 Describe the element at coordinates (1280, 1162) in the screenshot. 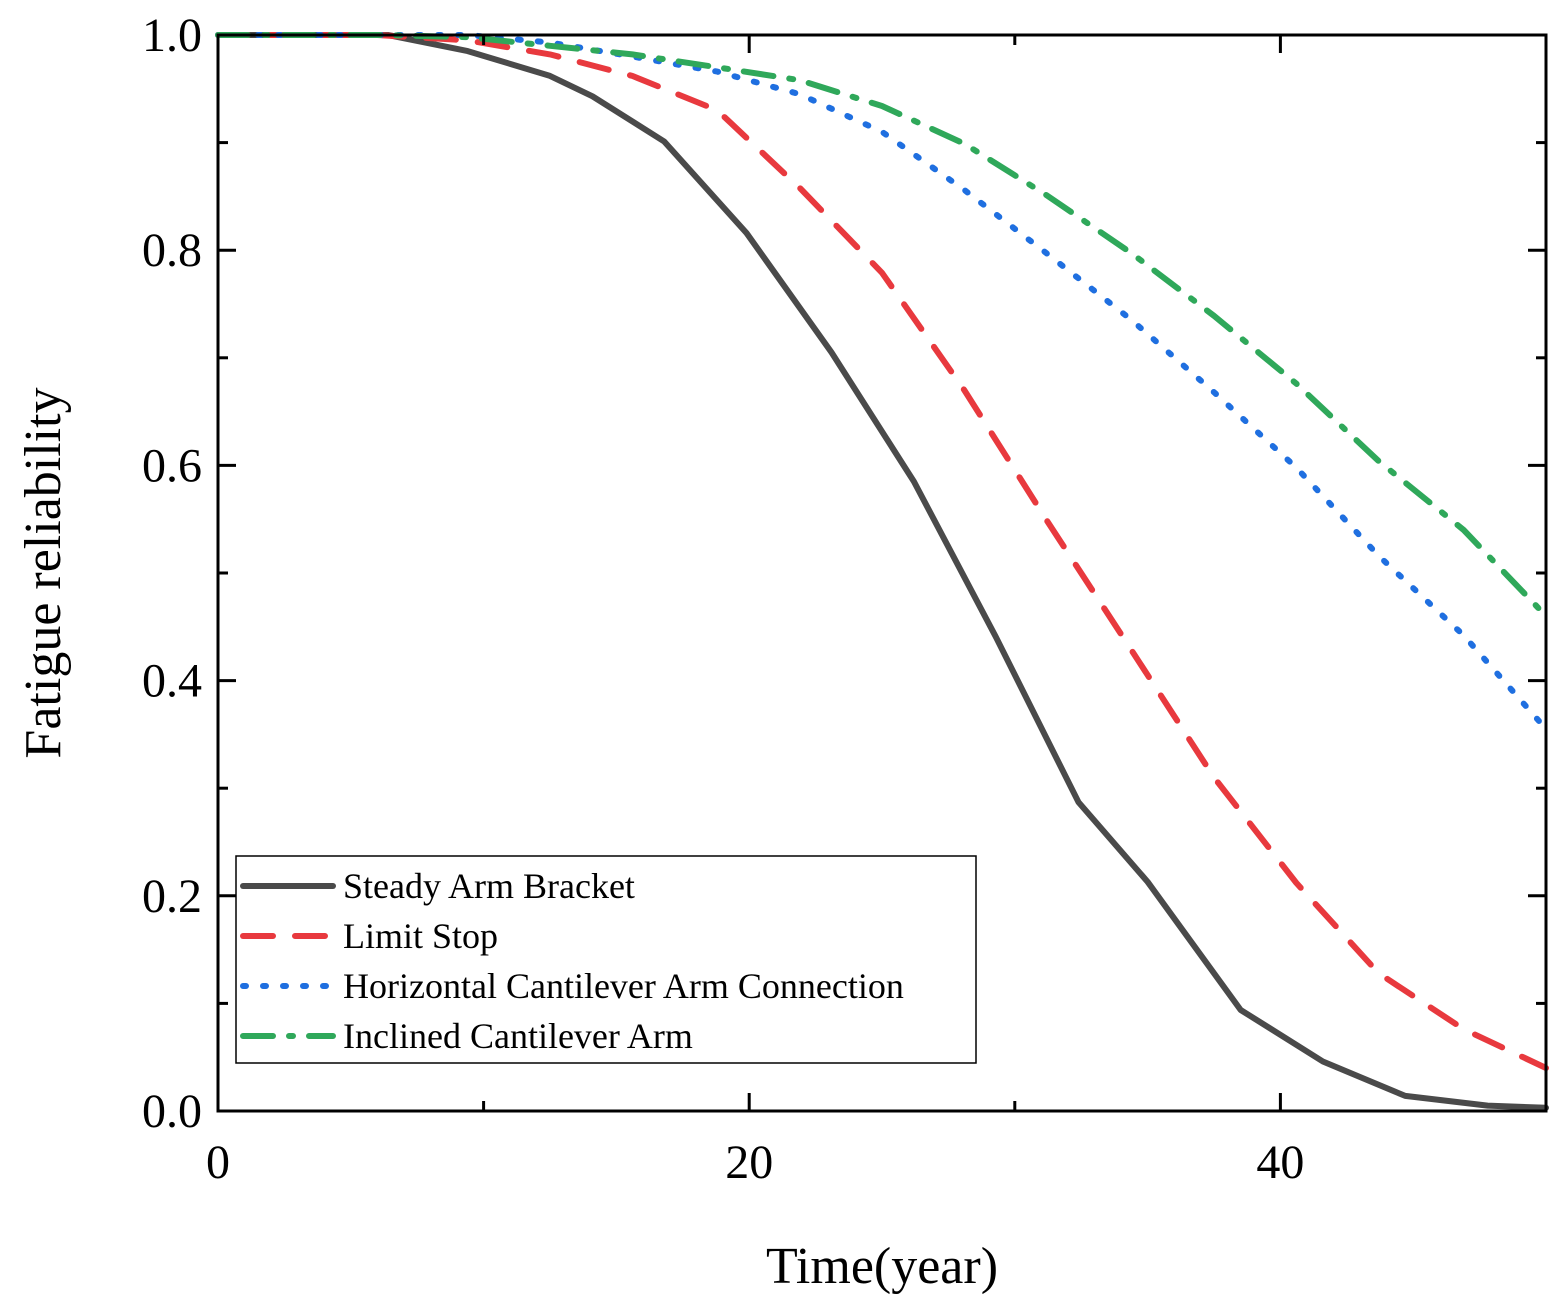

I see `x-tick-label: 40` at that location.